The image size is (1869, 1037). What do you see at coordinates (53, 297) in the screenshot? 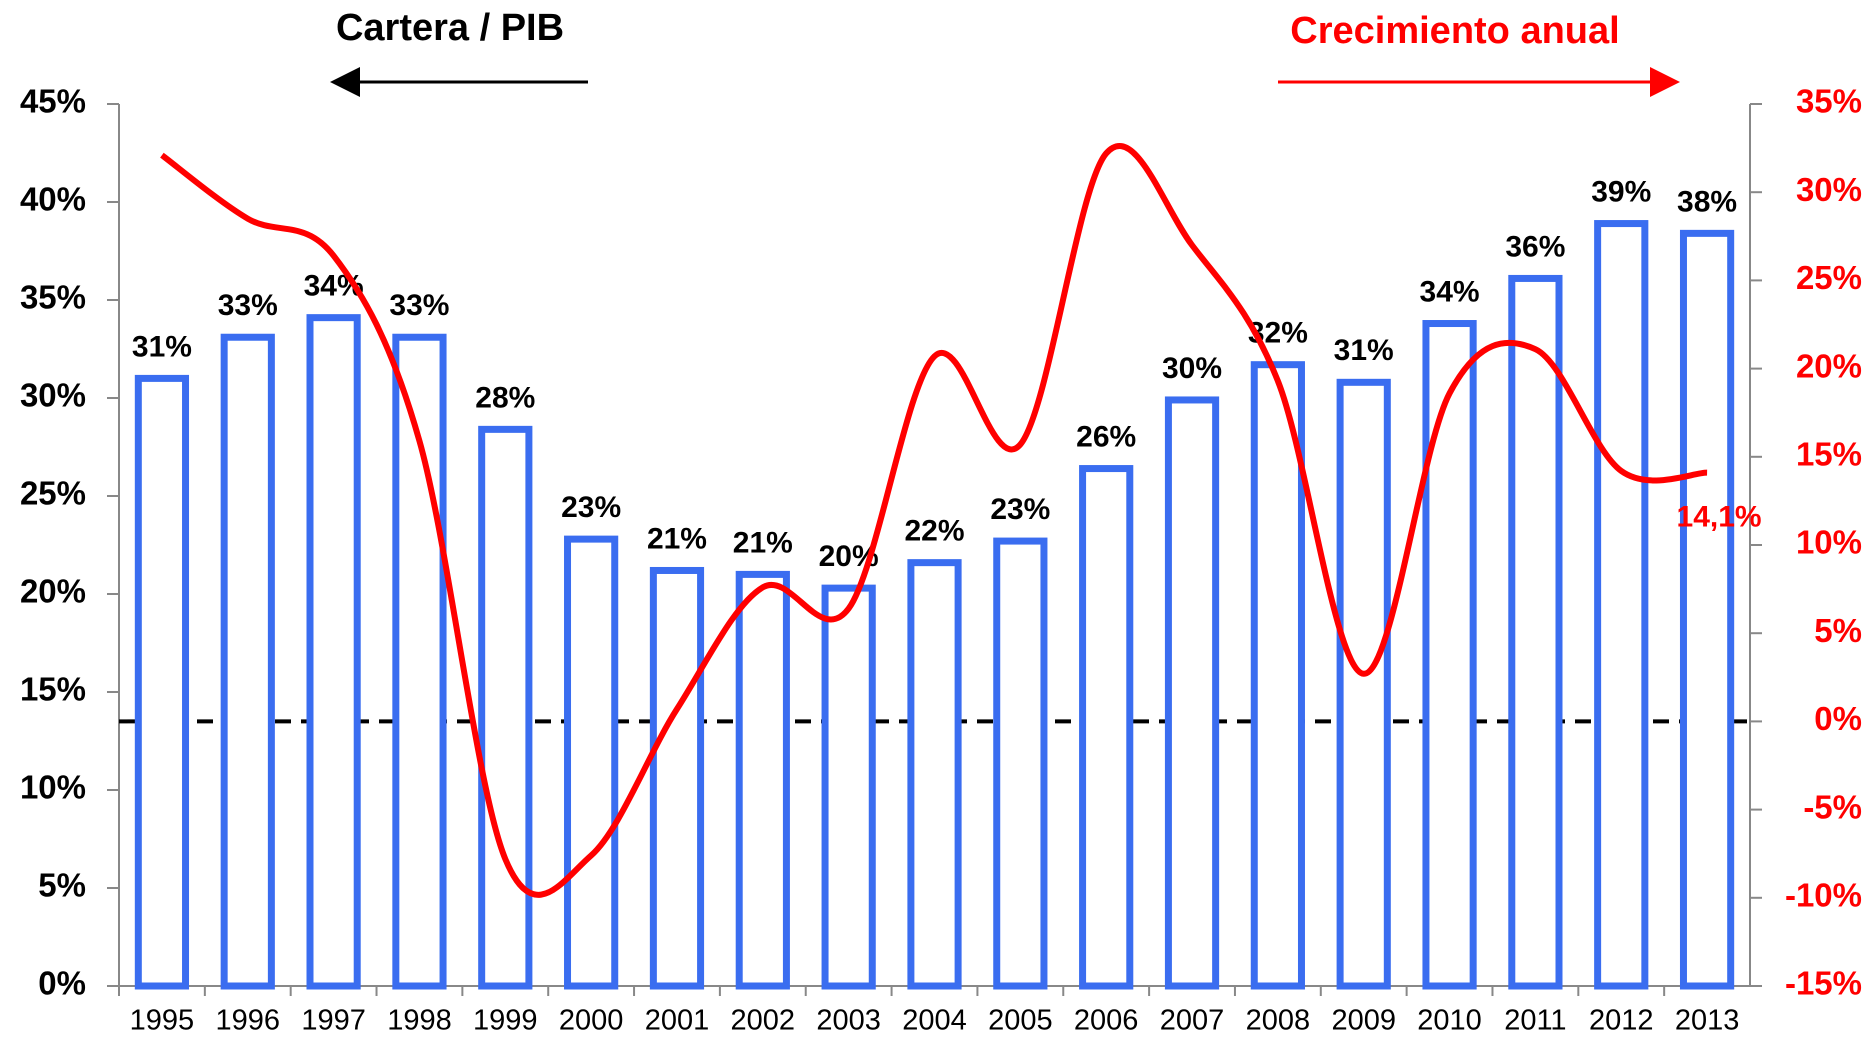
I see `y-tick-label: 35%` at bounding box center [53, 297].